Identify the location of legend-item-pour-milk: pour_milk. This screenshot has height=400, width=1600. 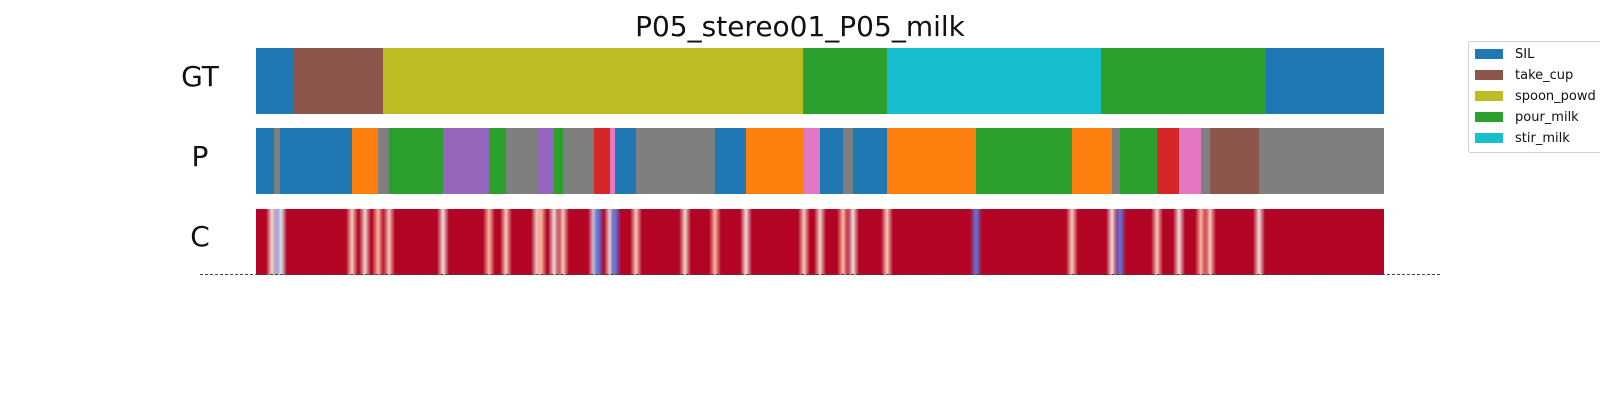
(1527, 117).